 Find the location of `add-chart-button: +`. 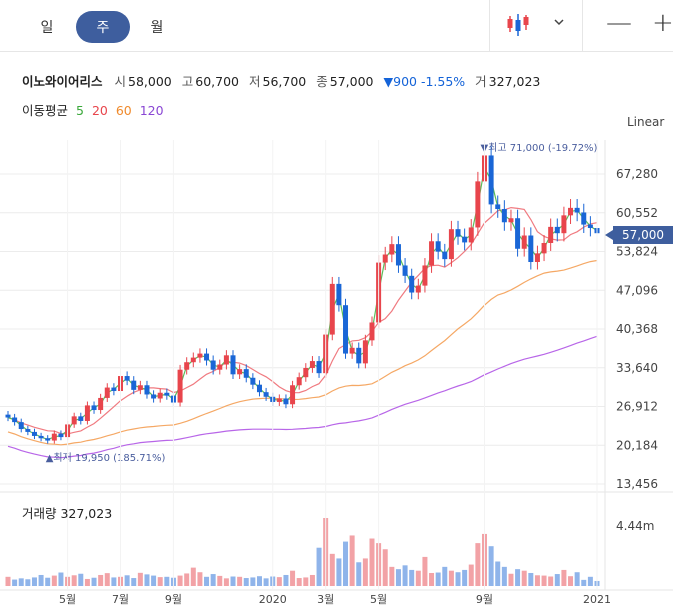

add-chart-button: + is located at coordinates (662, 23).